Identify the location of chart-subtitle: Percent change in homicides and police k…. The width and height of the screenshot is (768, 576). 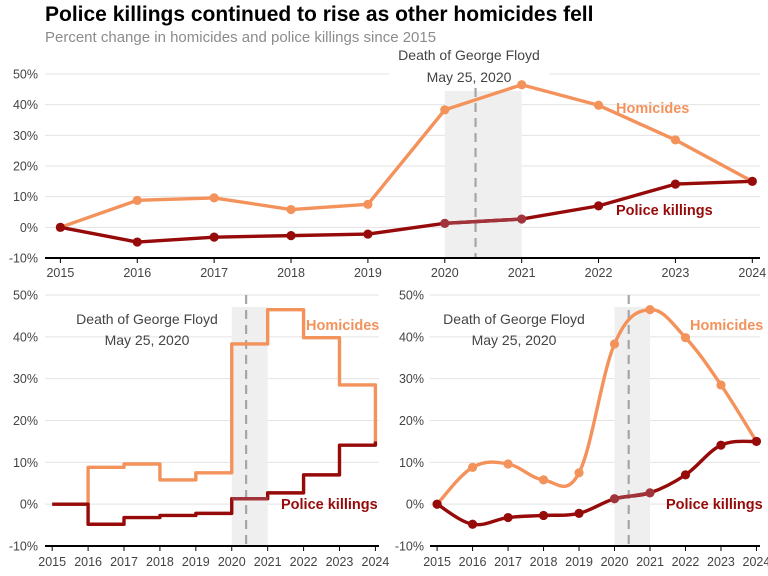
(241, 37).